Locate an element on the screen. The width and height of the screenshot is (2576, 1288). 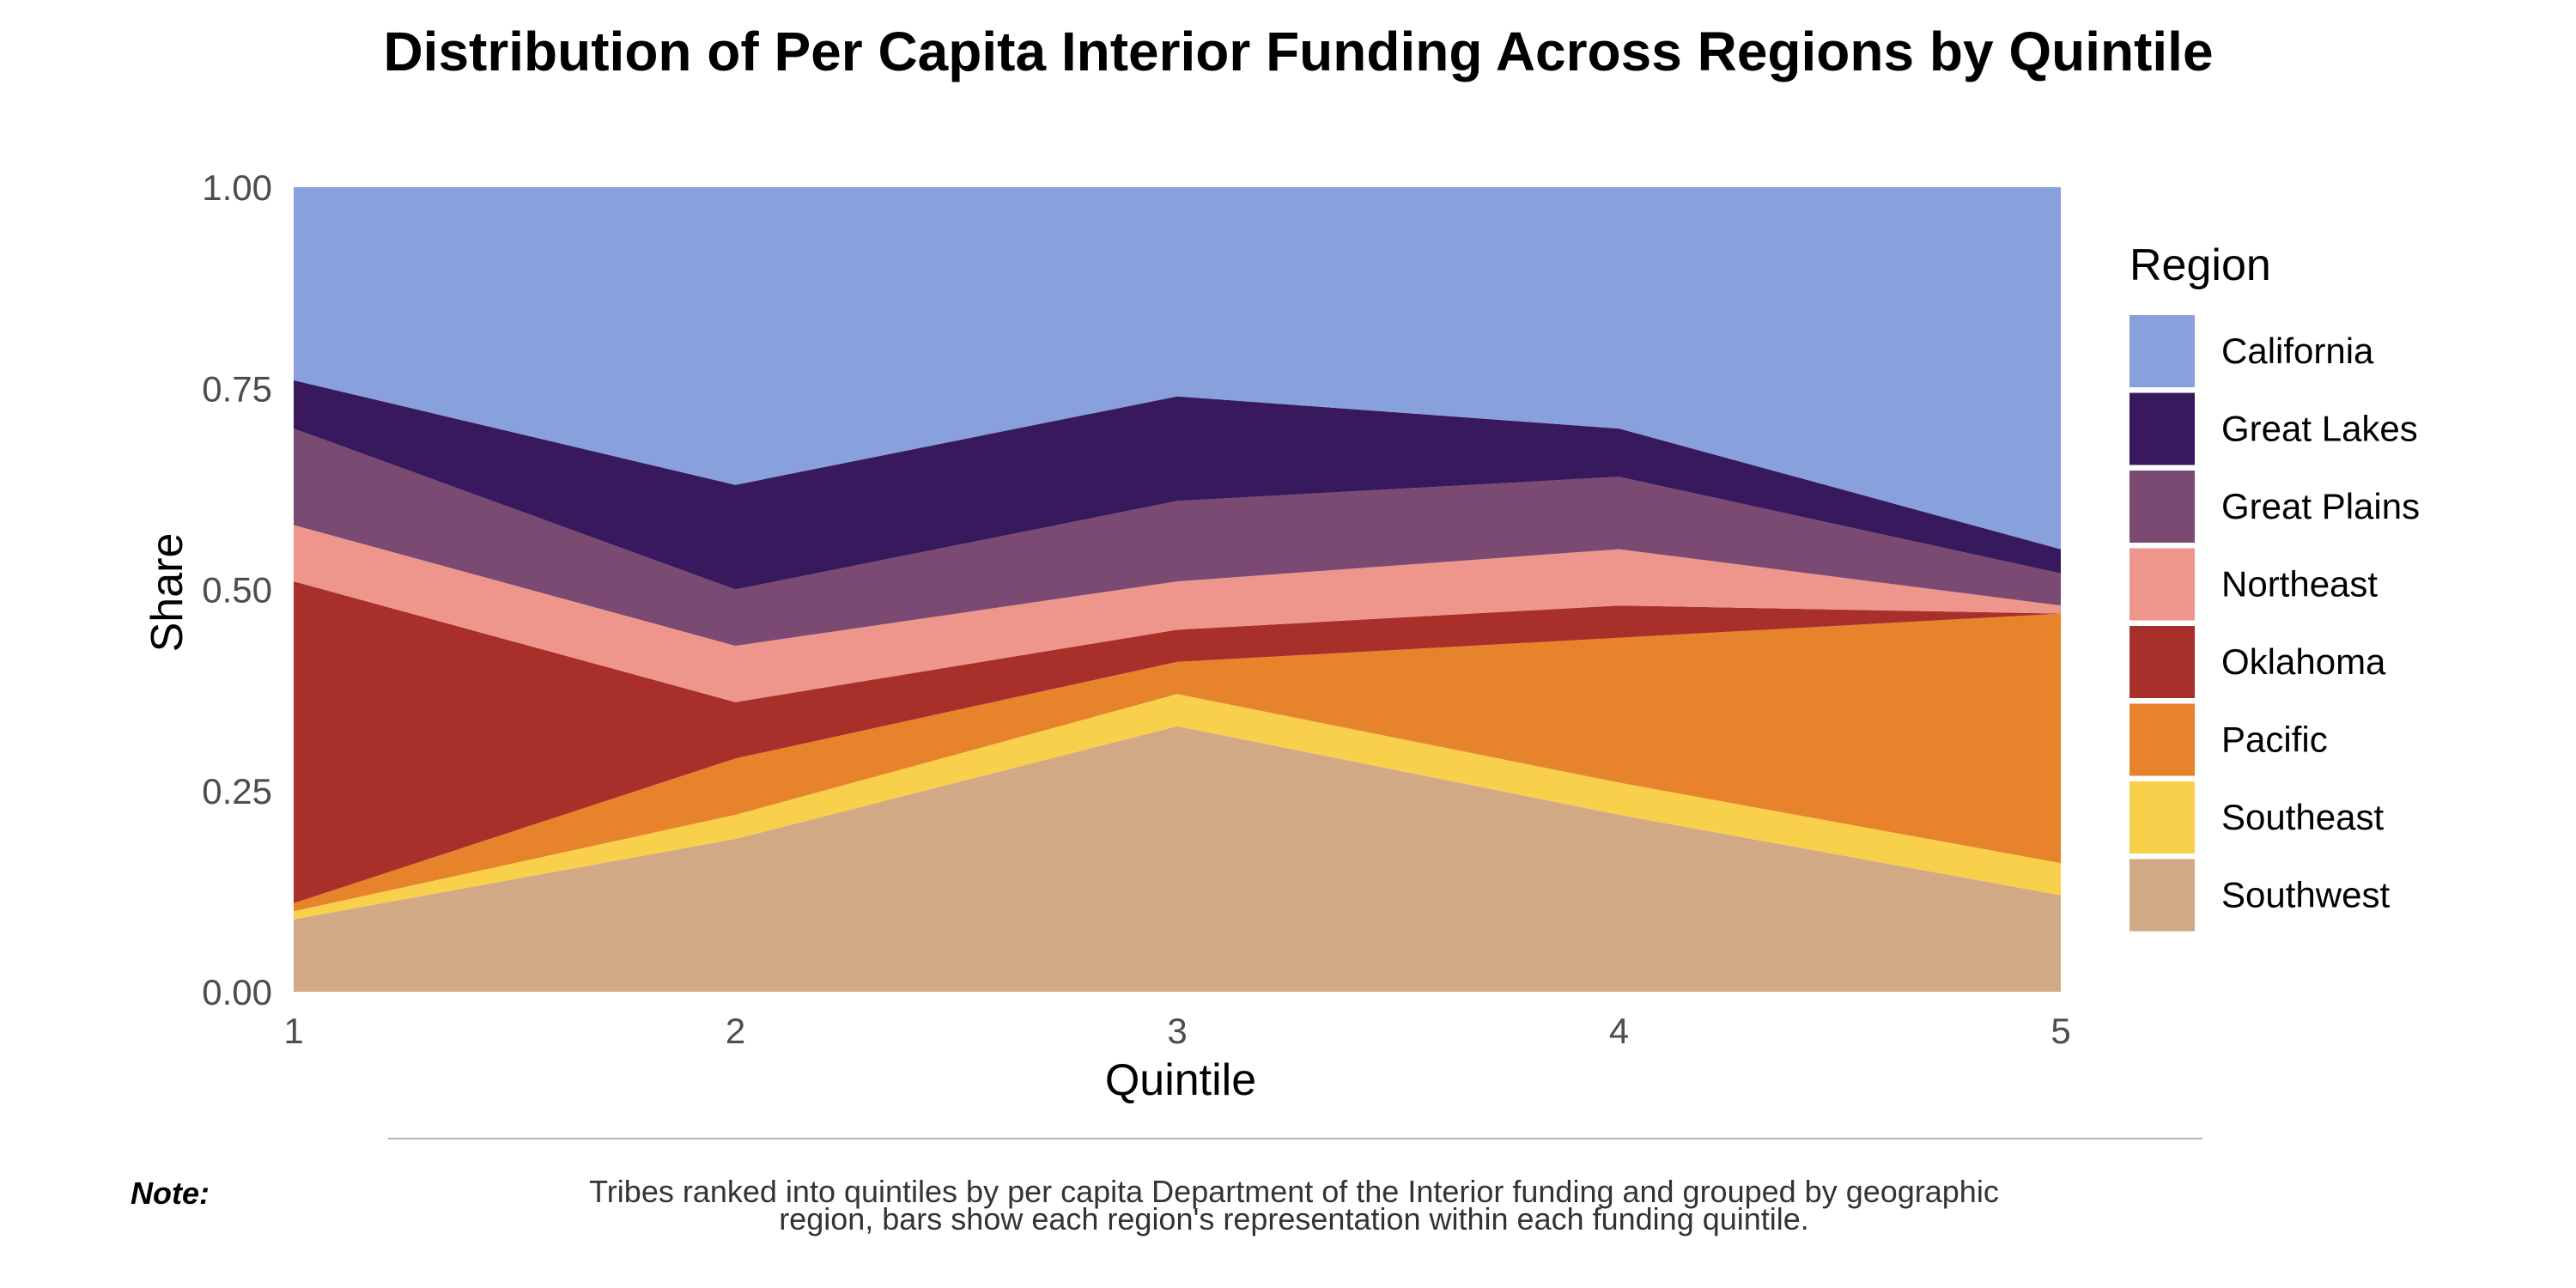
area-southwest is located at coordinates (1177, 859).